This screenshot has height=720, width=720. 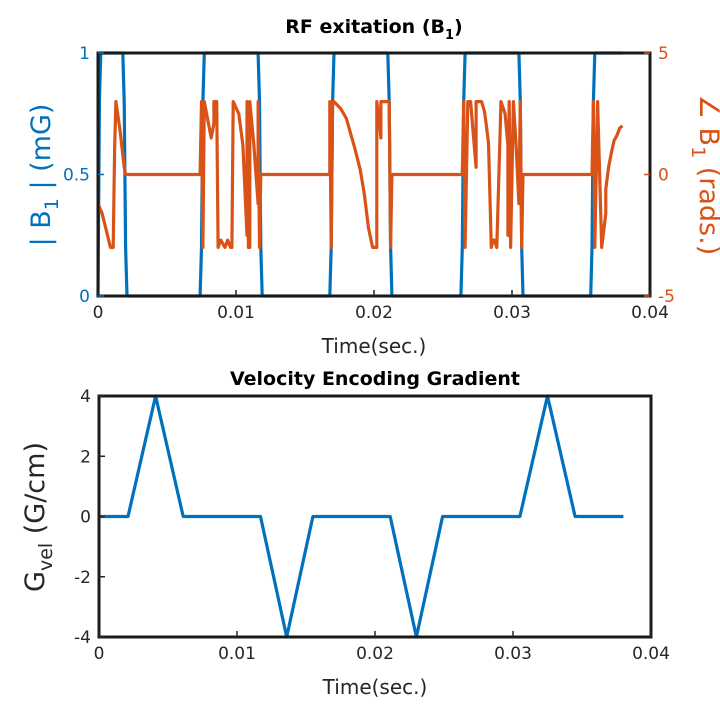 I want to click on rf-right-ytick-label: 0, so click(x=663, y=176).